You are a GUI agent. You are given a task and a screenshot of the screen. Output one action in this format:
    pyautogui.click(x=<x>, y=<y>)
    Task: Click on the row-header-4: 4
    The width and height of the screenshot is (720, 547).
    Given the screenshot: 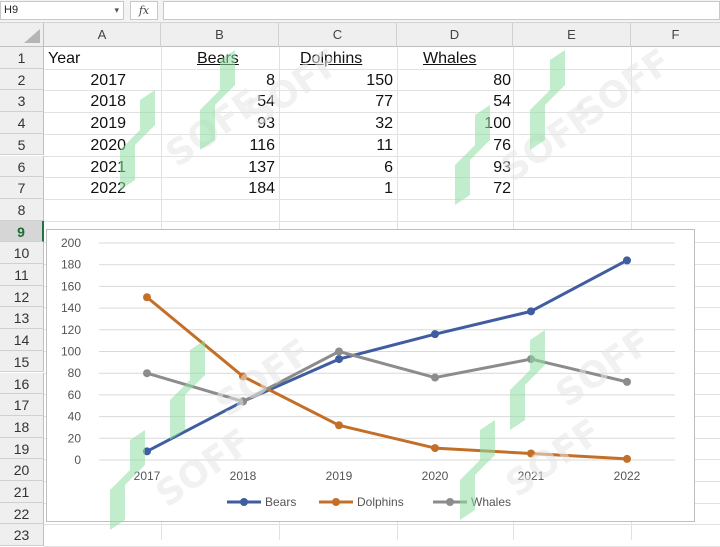 What is the action you would take?
    pyautogui.click(x=22, y=123)
    